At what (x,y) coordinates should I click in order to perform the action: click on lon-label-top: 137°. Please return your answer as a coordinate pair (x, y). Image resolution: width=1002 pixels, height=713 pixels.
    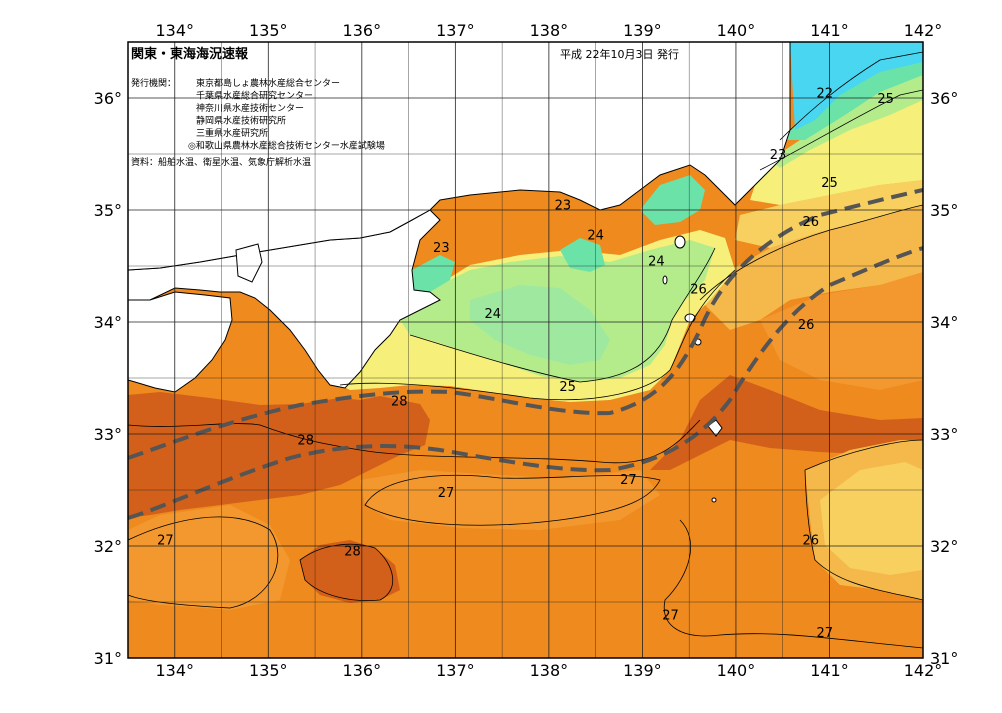
    Looking at the image, I should click on (455, 30).